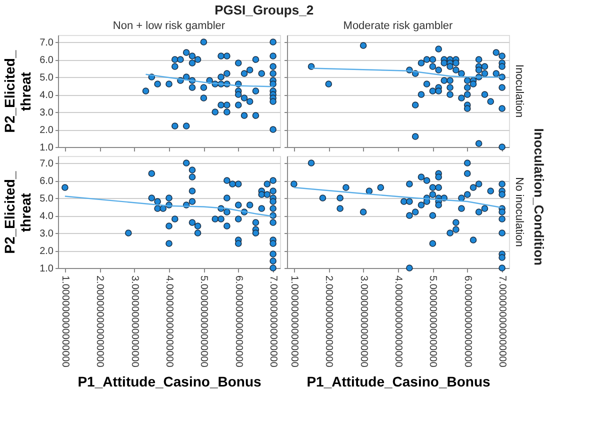 This screenshot has width=593, height=441. What do you see at coordinates (47, 130) in the screenshot?
I see `y-tick-label: 2.0` at bounding box center [47, 130].